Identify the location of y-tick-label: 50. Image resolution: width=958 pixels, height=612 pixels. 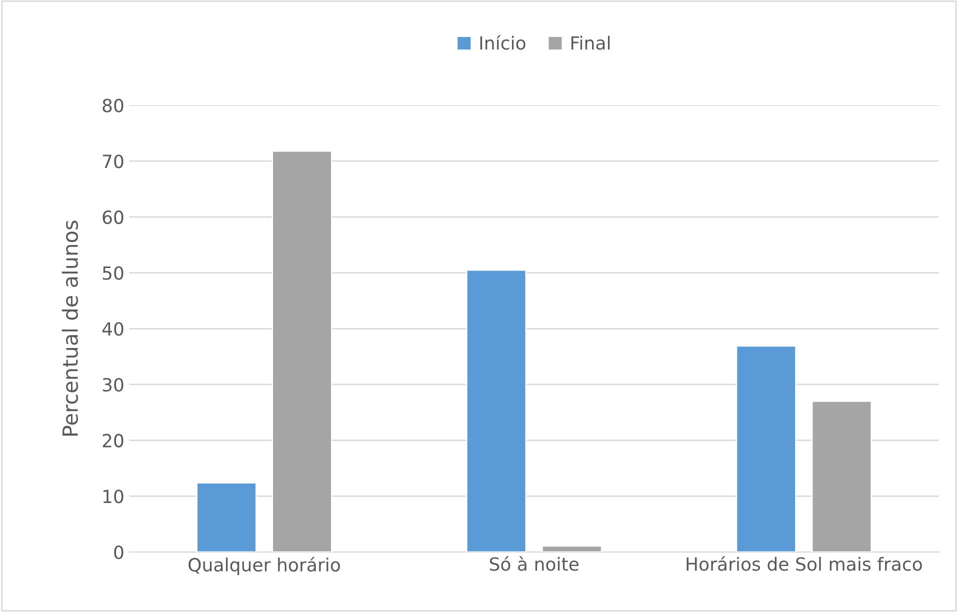
(113, 273).